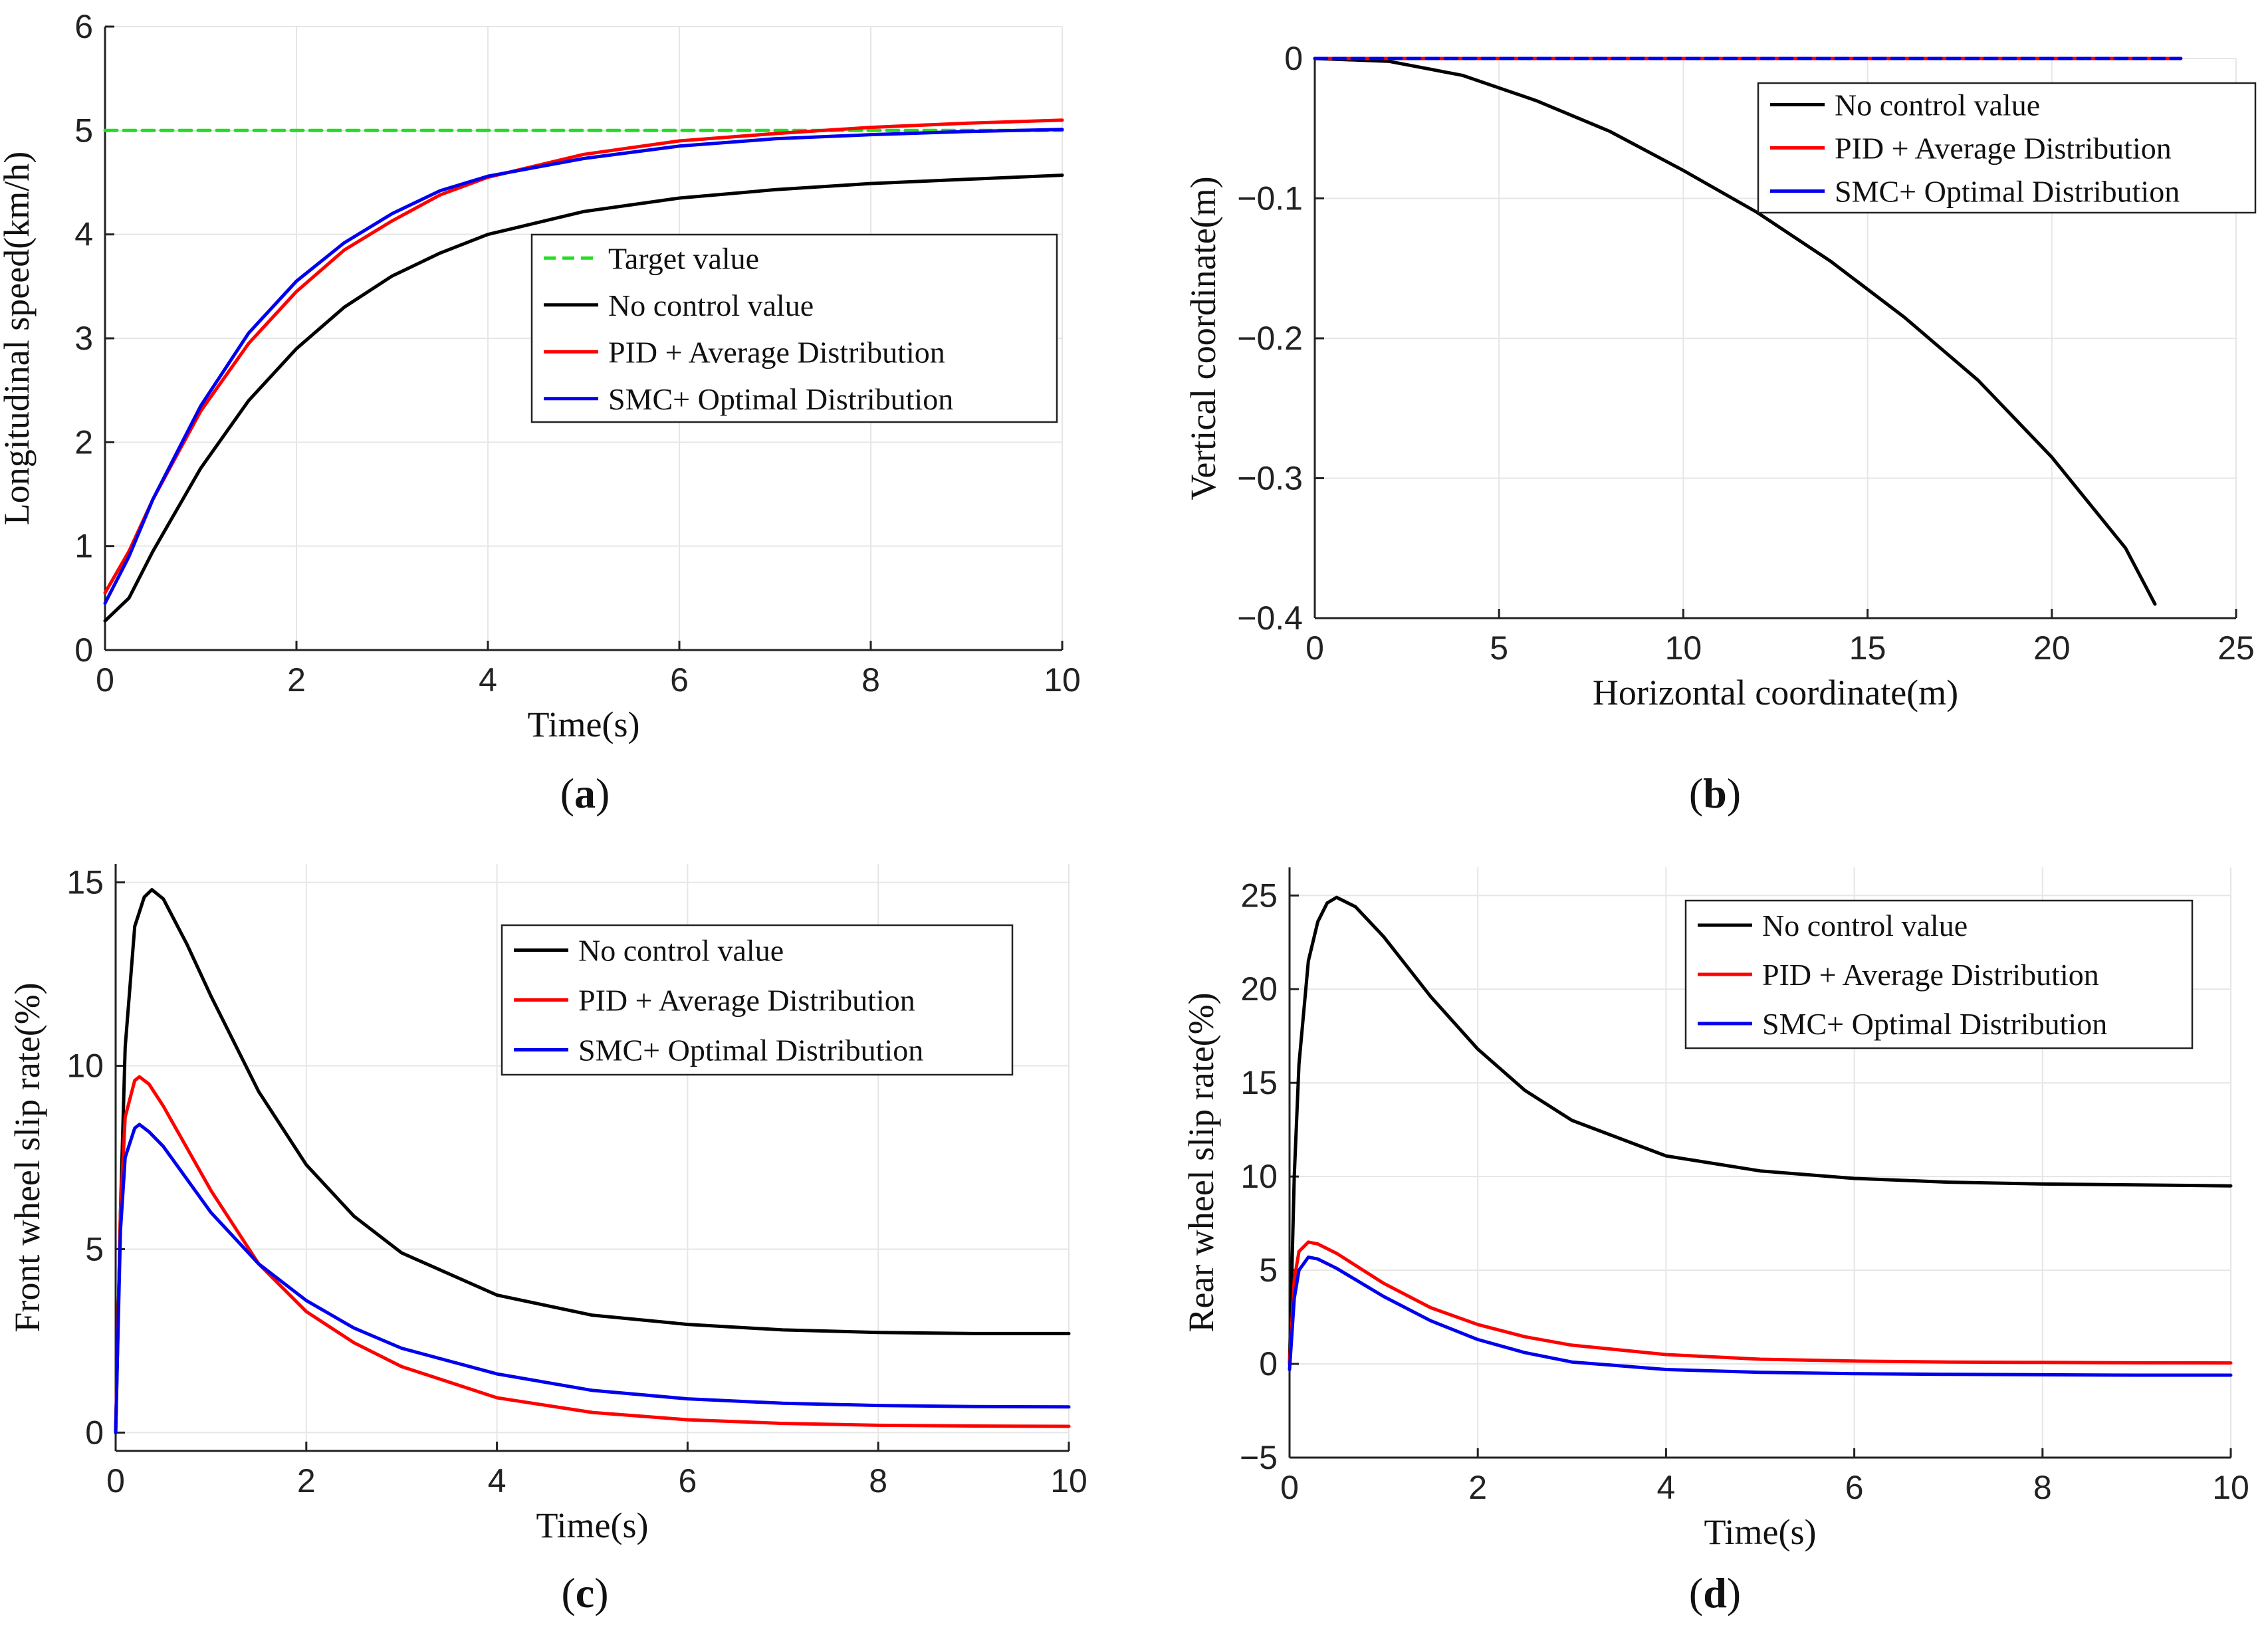  What do you see at coordinates (585, 794) in the screenshot?
I see `panel-label: (a)` at bounding box center [585, 794].